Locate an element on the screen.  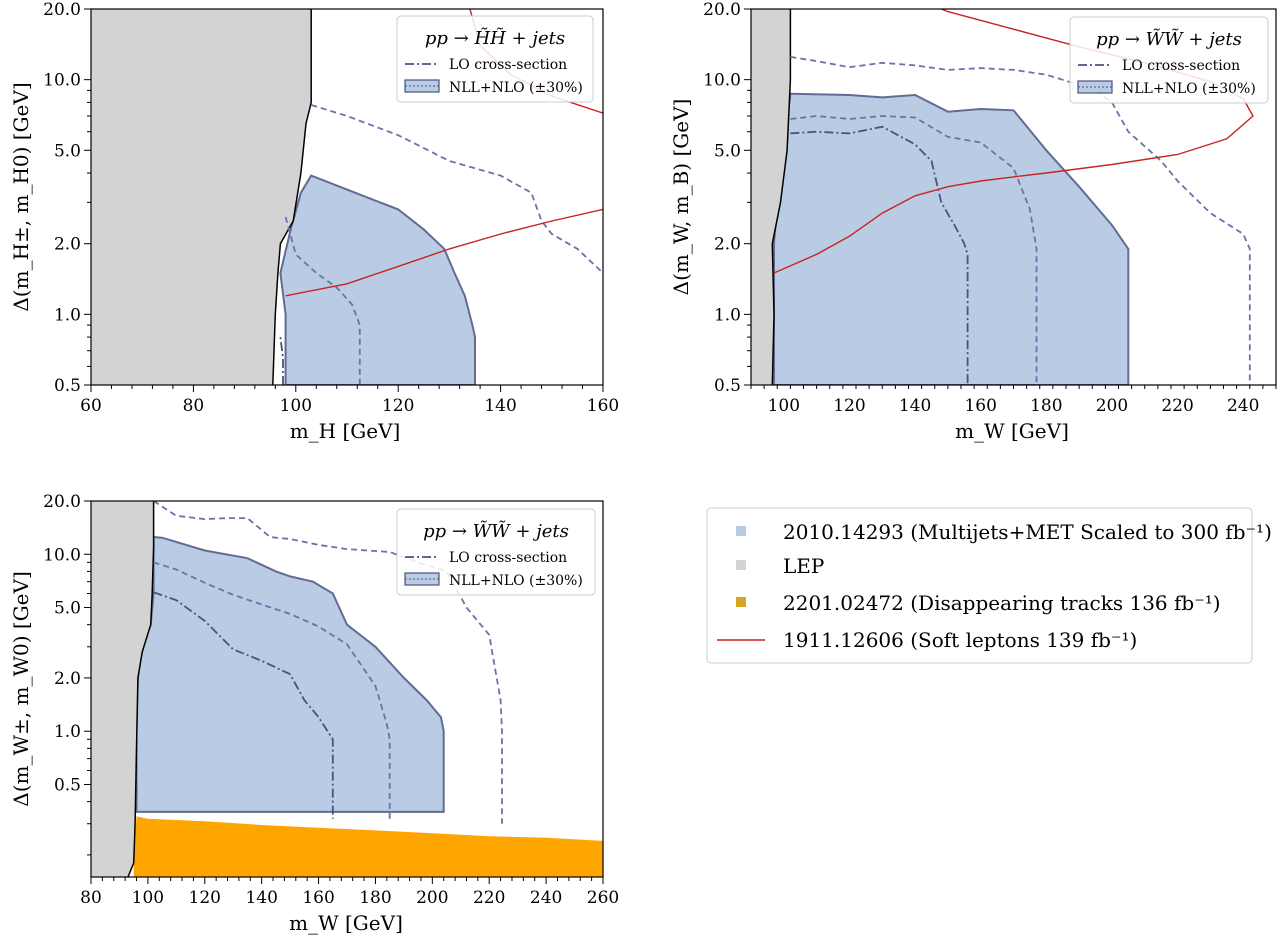
legend-lep-label: LEP is located at coordinates (803, 566).